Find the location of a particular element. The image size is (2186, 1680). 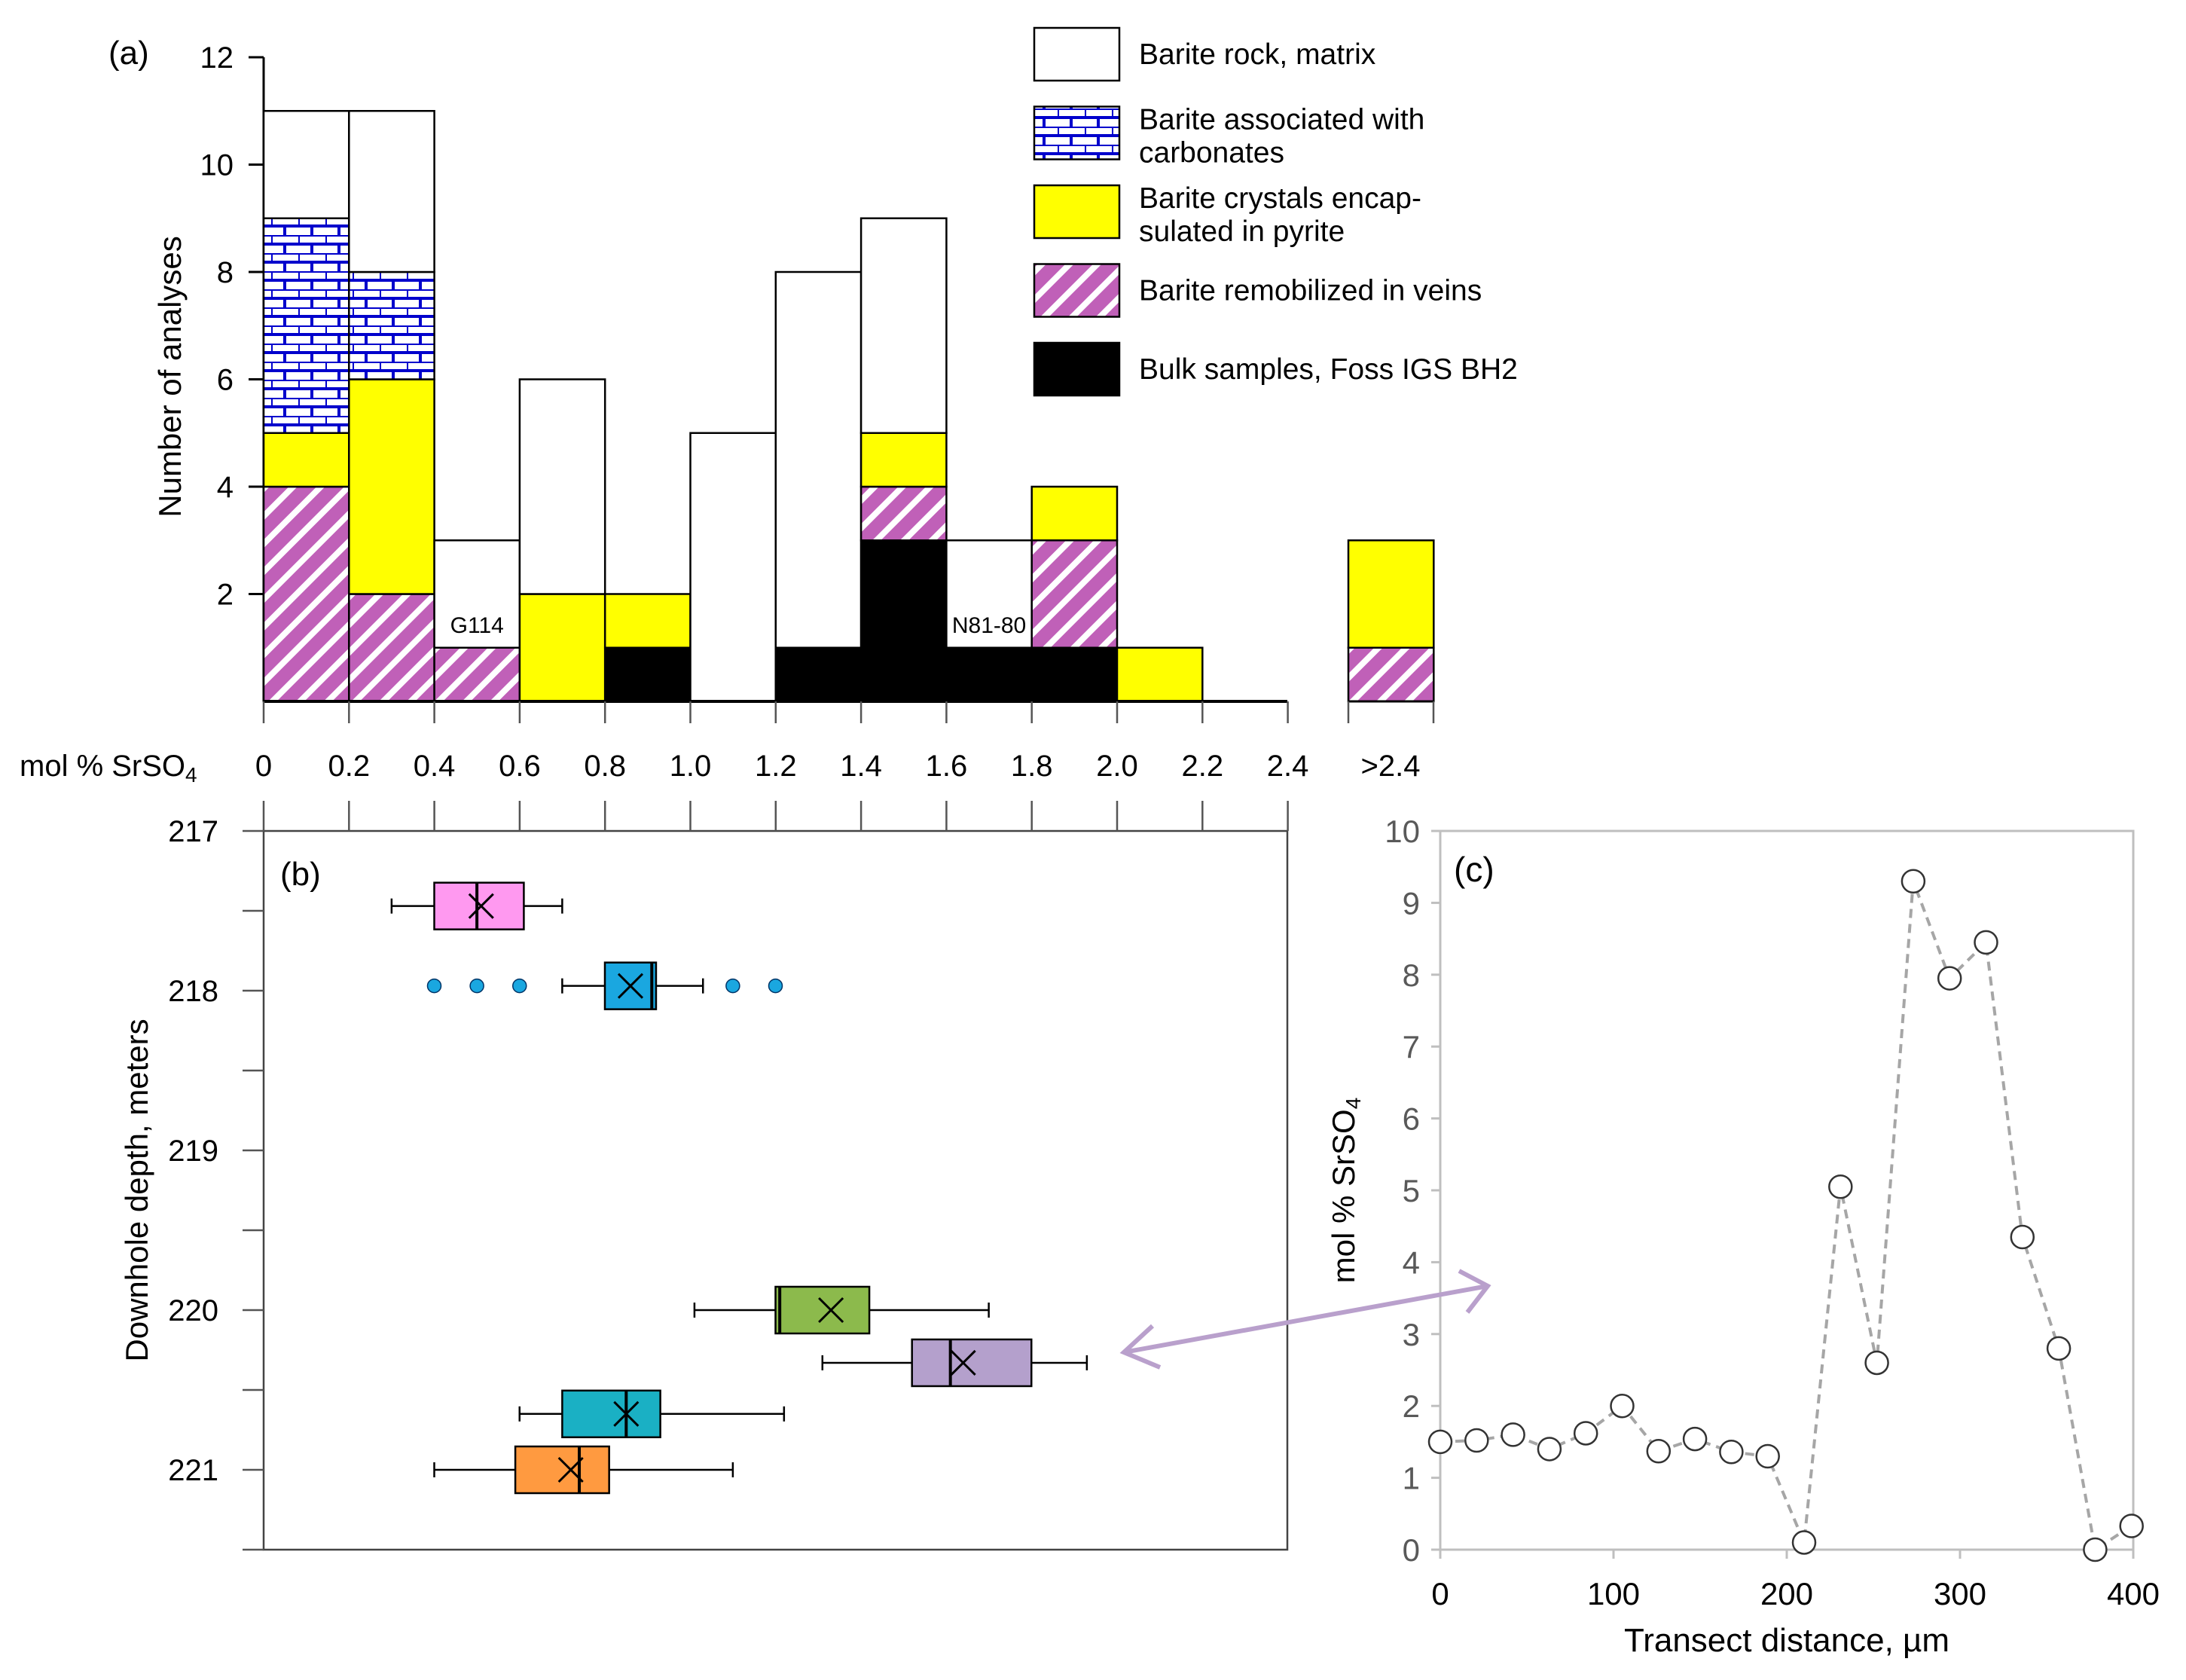

y-tick-label: 12 is located at coordinates (217, 58).